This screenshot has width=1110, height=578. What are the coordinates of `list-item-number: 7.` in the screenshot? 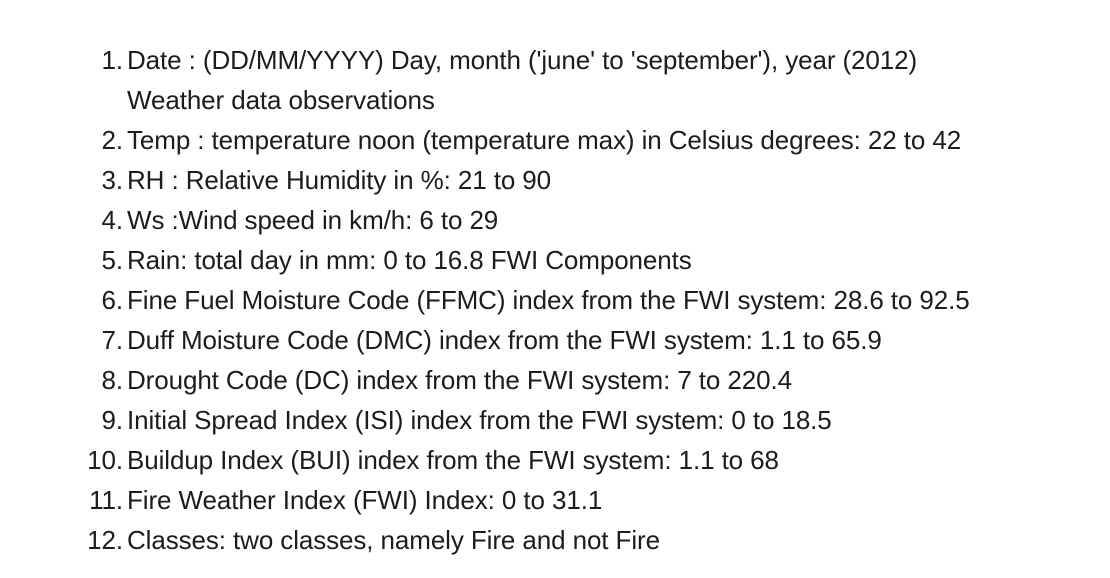 It's located at (112, 340).